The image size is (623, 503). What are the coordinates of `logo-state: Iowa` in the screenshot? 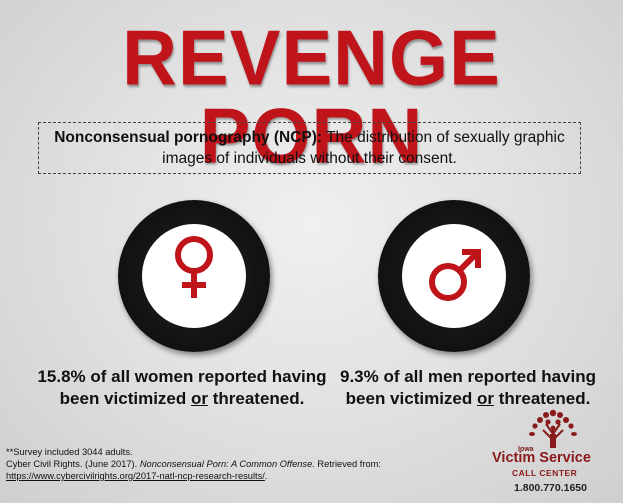 It's located at (526, 449).